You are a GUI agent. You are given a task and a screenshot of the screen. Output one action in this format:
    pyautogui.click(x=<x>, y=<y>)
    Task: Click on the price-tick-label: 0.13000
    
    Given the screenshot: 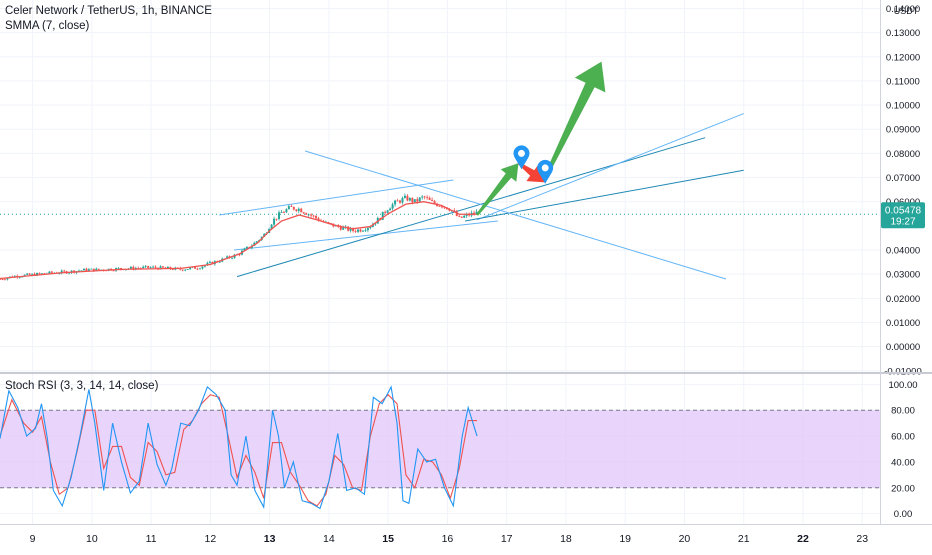 What is the action you would take?
    pyautogui.click(x=903, y=33)
    